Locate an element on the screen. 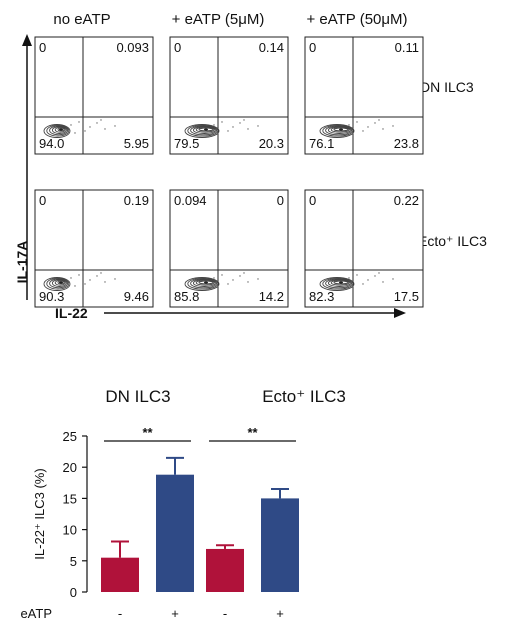  column-title-1: + eATP (5μM) is located at coordinates (218, 19).